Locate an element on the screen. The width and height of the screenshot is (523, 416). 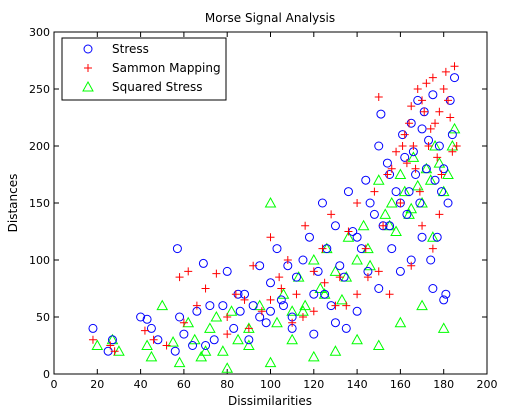
x-tick-label: 140 is located at coordinates (357, 384).